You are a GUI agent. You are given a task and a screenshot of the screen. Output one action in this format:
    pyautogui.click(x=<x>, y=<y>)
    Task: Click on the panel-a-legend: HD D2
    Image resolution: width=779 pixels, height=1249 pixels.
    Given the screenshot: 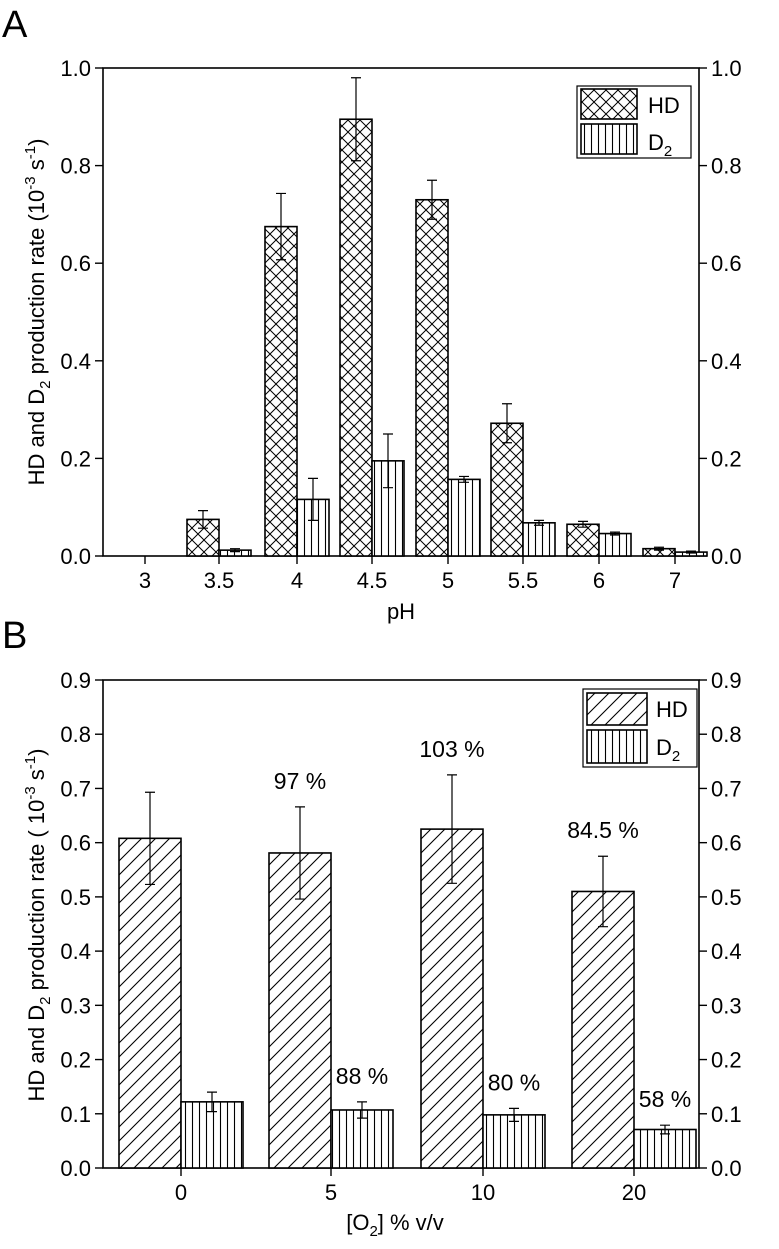 What is the action you would take?
    pyautogui.click(x=634, y=122)
    